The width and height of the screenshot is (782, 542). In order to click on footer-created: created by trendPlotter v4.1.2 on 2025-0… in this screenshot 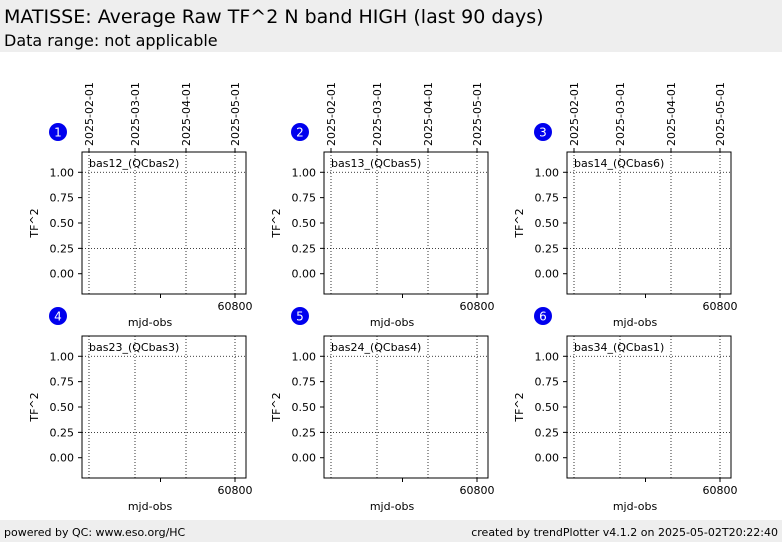, I will do `click(624, 532)`.